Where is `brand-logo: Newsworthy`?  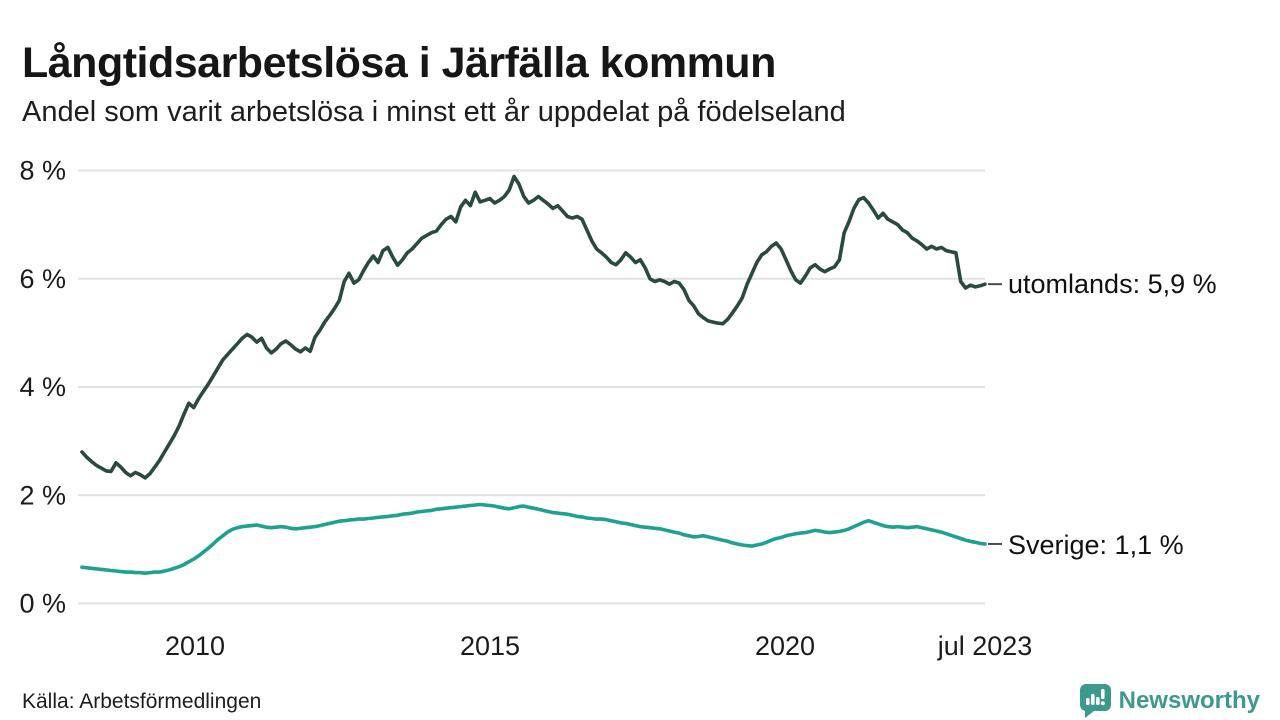
brand-logo: Newsworthy is located at coordinates (1169, 701).